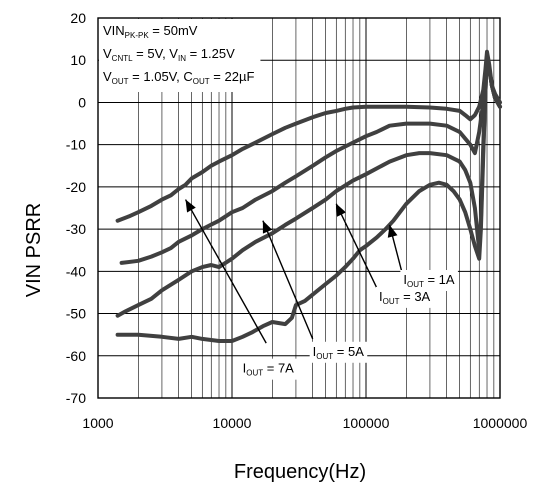 Image resolution: width=536 pixels, height=490 pixels. I want to click on text-run: = 1.05V, C, so click(161, 76).